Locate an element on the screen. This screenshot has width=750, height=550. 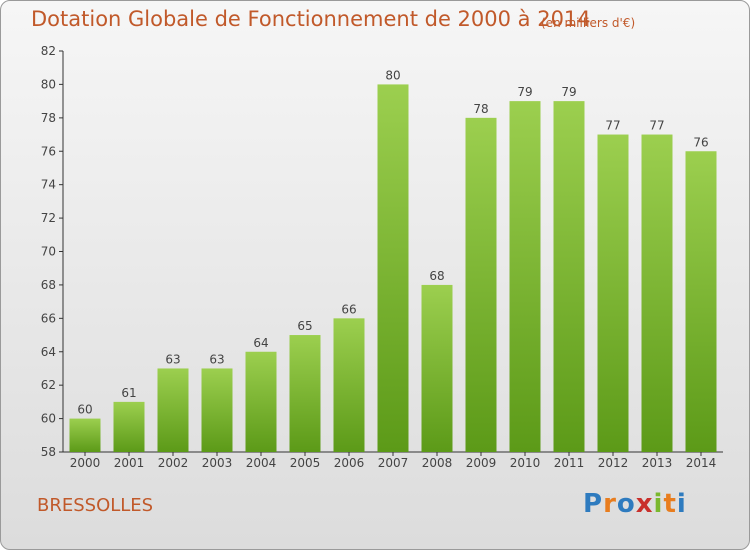
y-tick-label: 58 is located at coordinates (48, 452).